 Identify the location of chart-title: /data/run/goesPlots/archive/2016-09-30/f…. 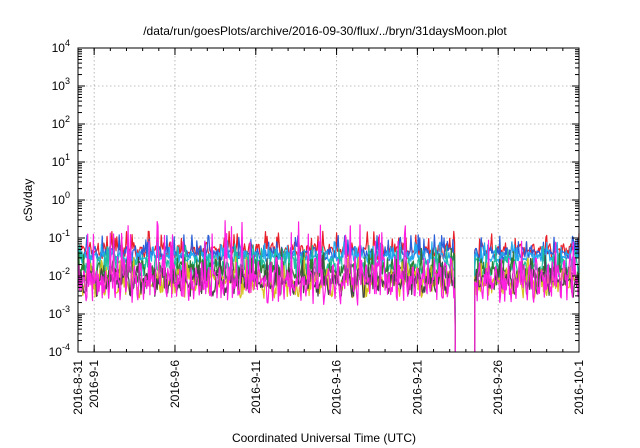
(325, 31).